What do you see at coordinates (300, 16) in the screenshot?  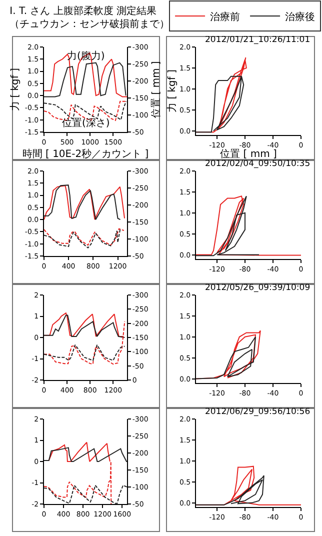 I see `legend-label: 治療後` at bounding box center [300, 16].